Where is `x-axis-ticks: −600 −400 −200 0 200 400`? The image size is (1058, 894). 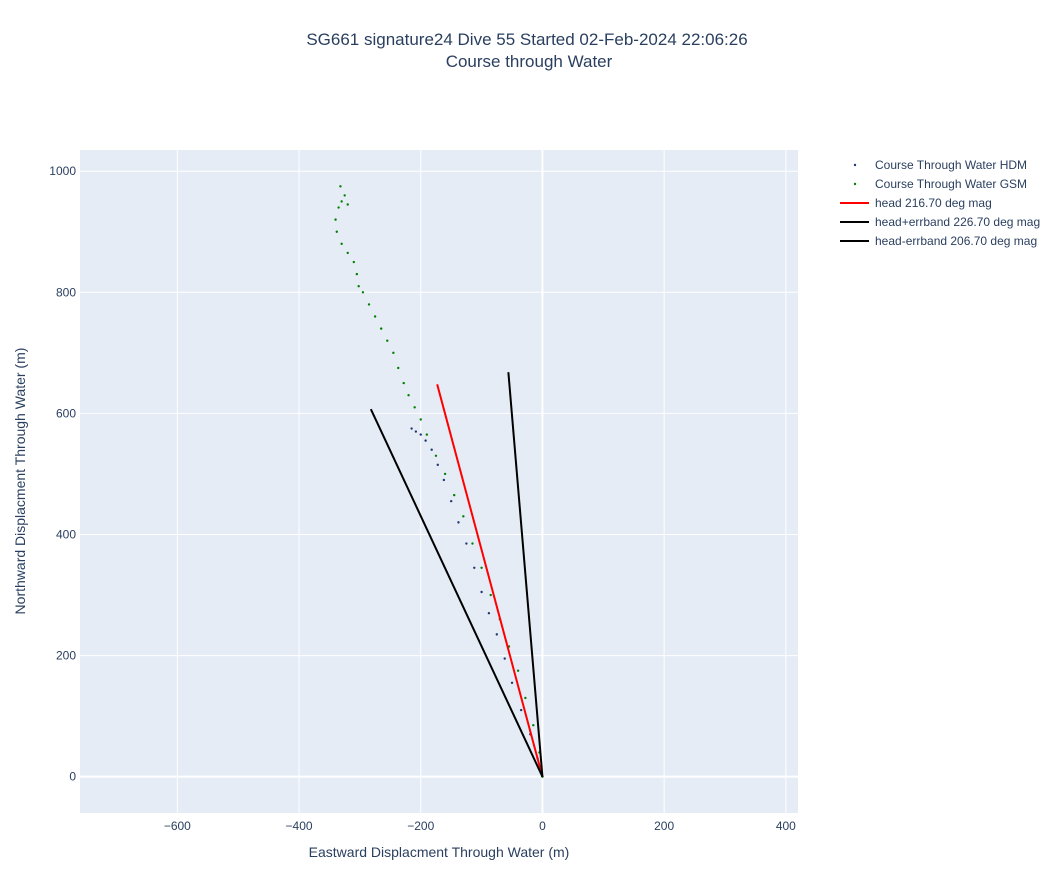
x-axis-ticks: −600 −400 −200 0 200 400 is located at coordinates (480, 826).